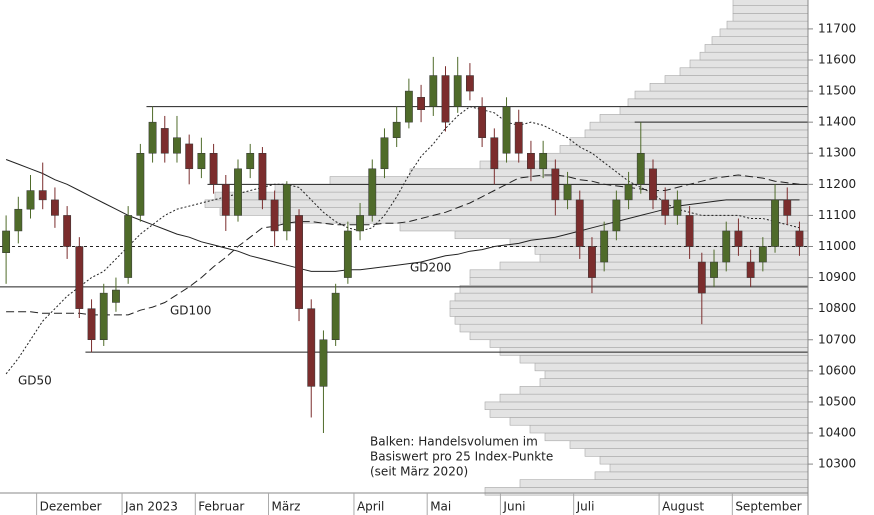  What do you see at coordinates (768, 507) in the screenshot?
I see `x-tick-label: September` at bounding box center [768, 507].